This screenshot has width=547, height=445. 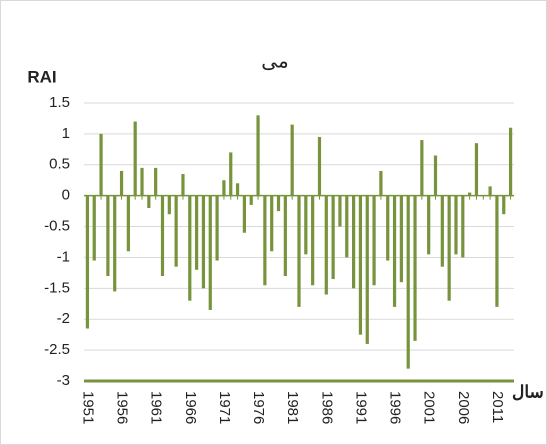 What do you see at coordinates (274, 61) in the screenshot?
I see `chart-title: می` at bounding box center [274, 61].